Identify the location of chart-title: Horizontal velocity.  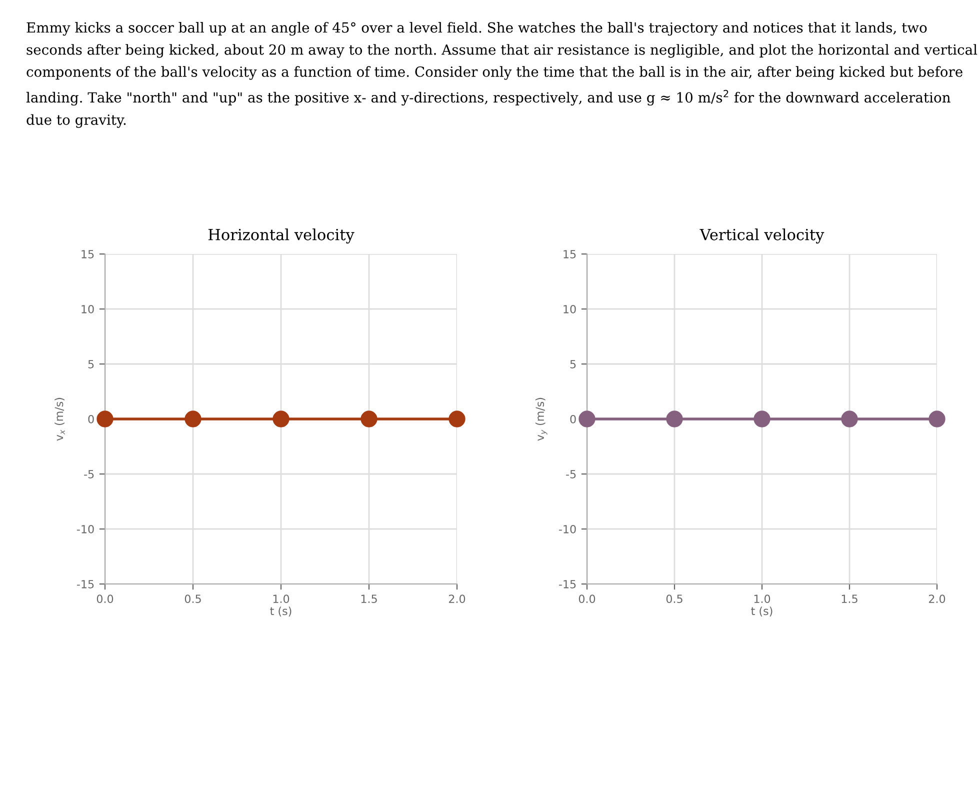
(281, 236).